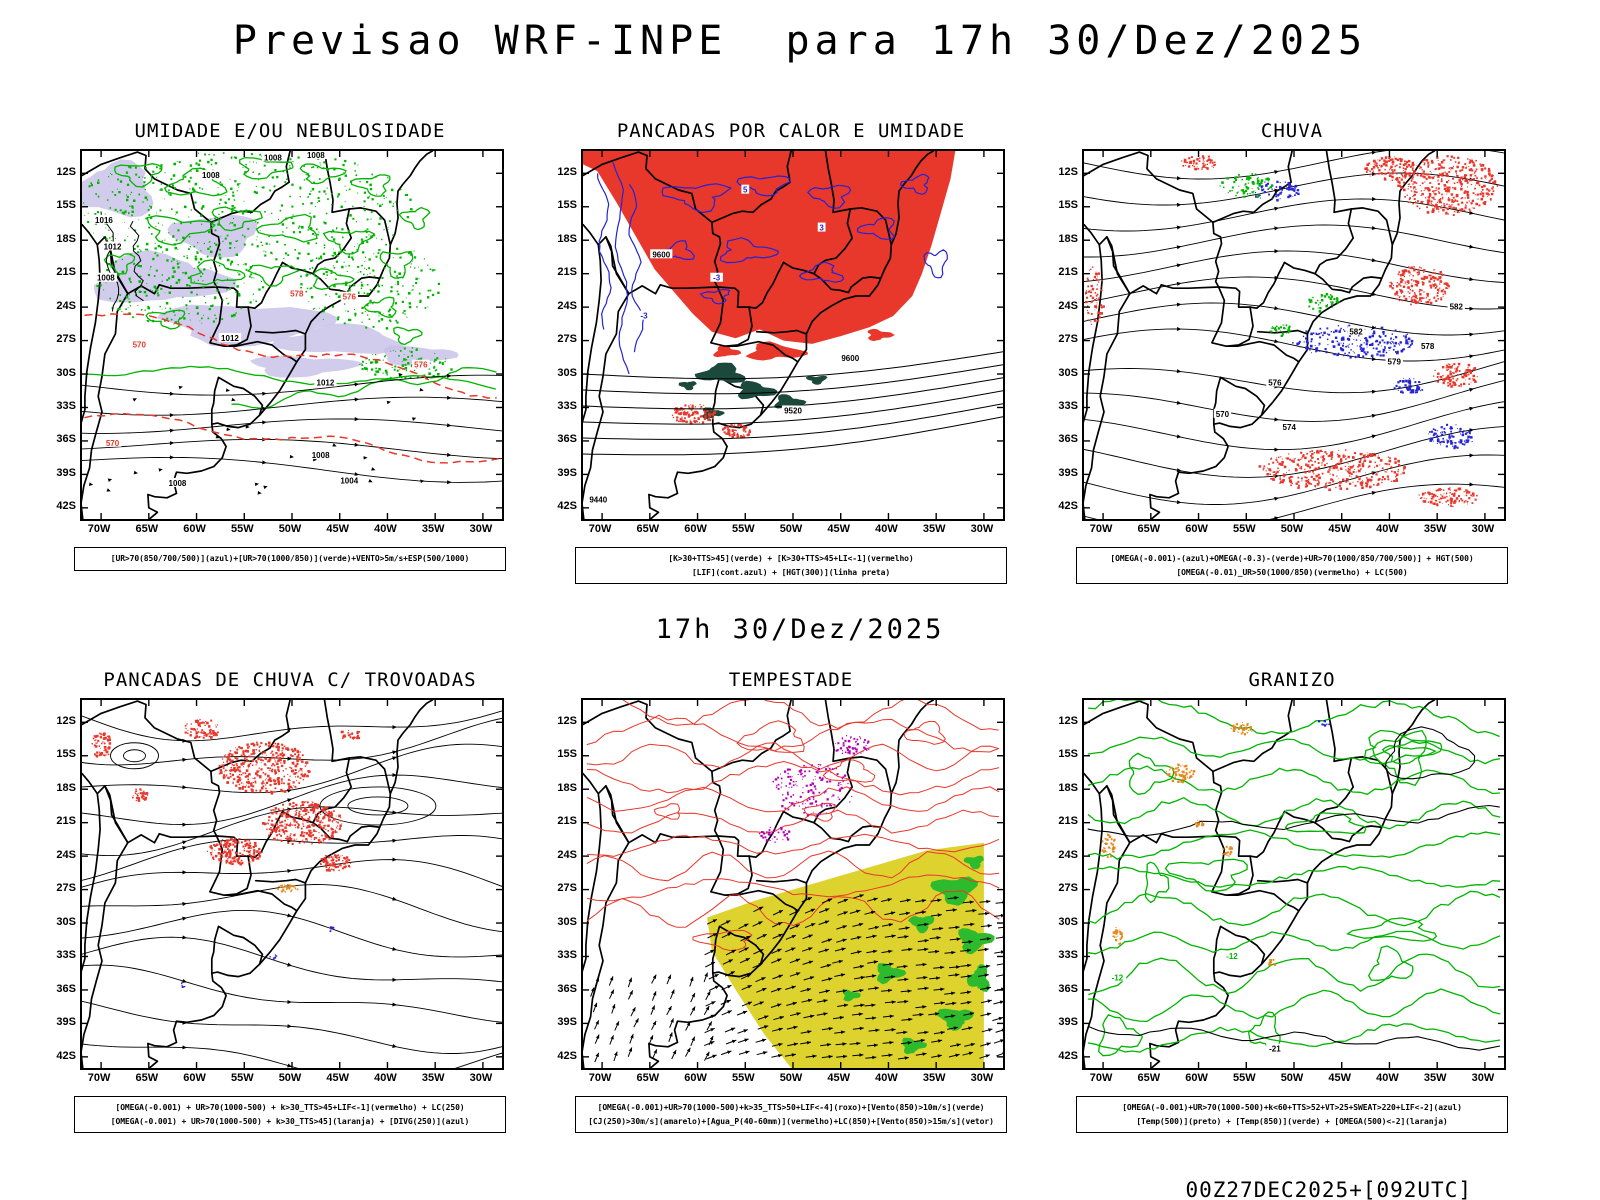 This screenshot has width=1600, height=1200. I want to click on map-plot: 9600 9600 9520 9440 5 -3 3 -3, so click(793, 335).